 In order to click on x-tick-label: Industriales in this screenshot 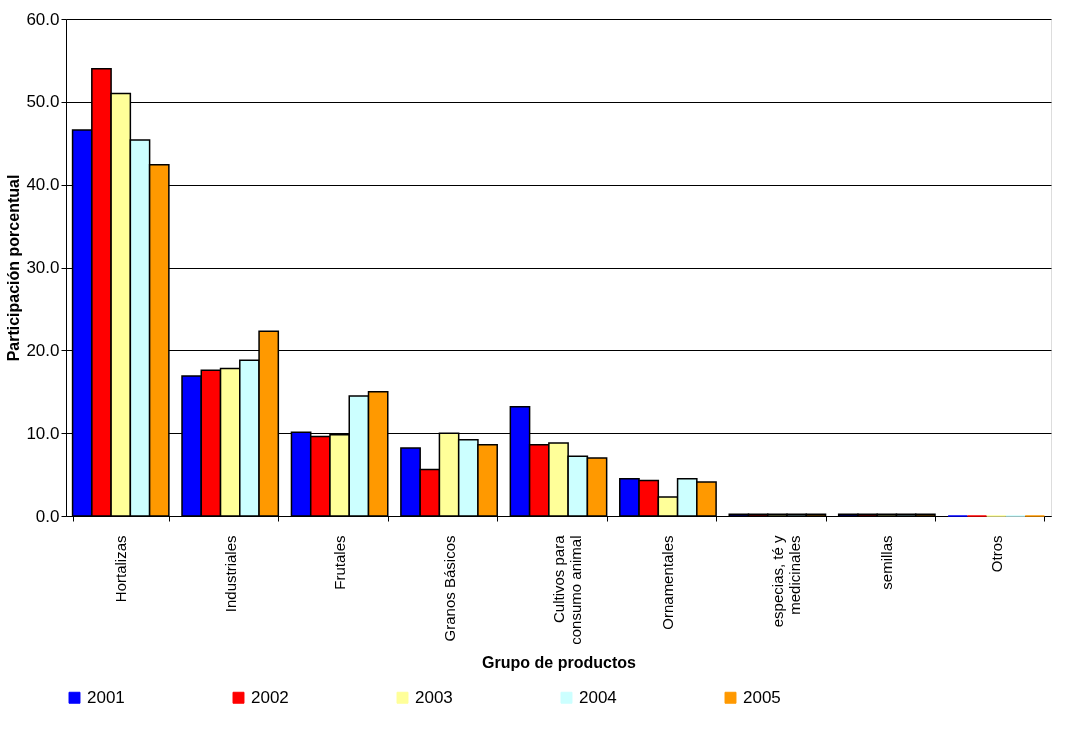, I will do `click(230, 574)`.